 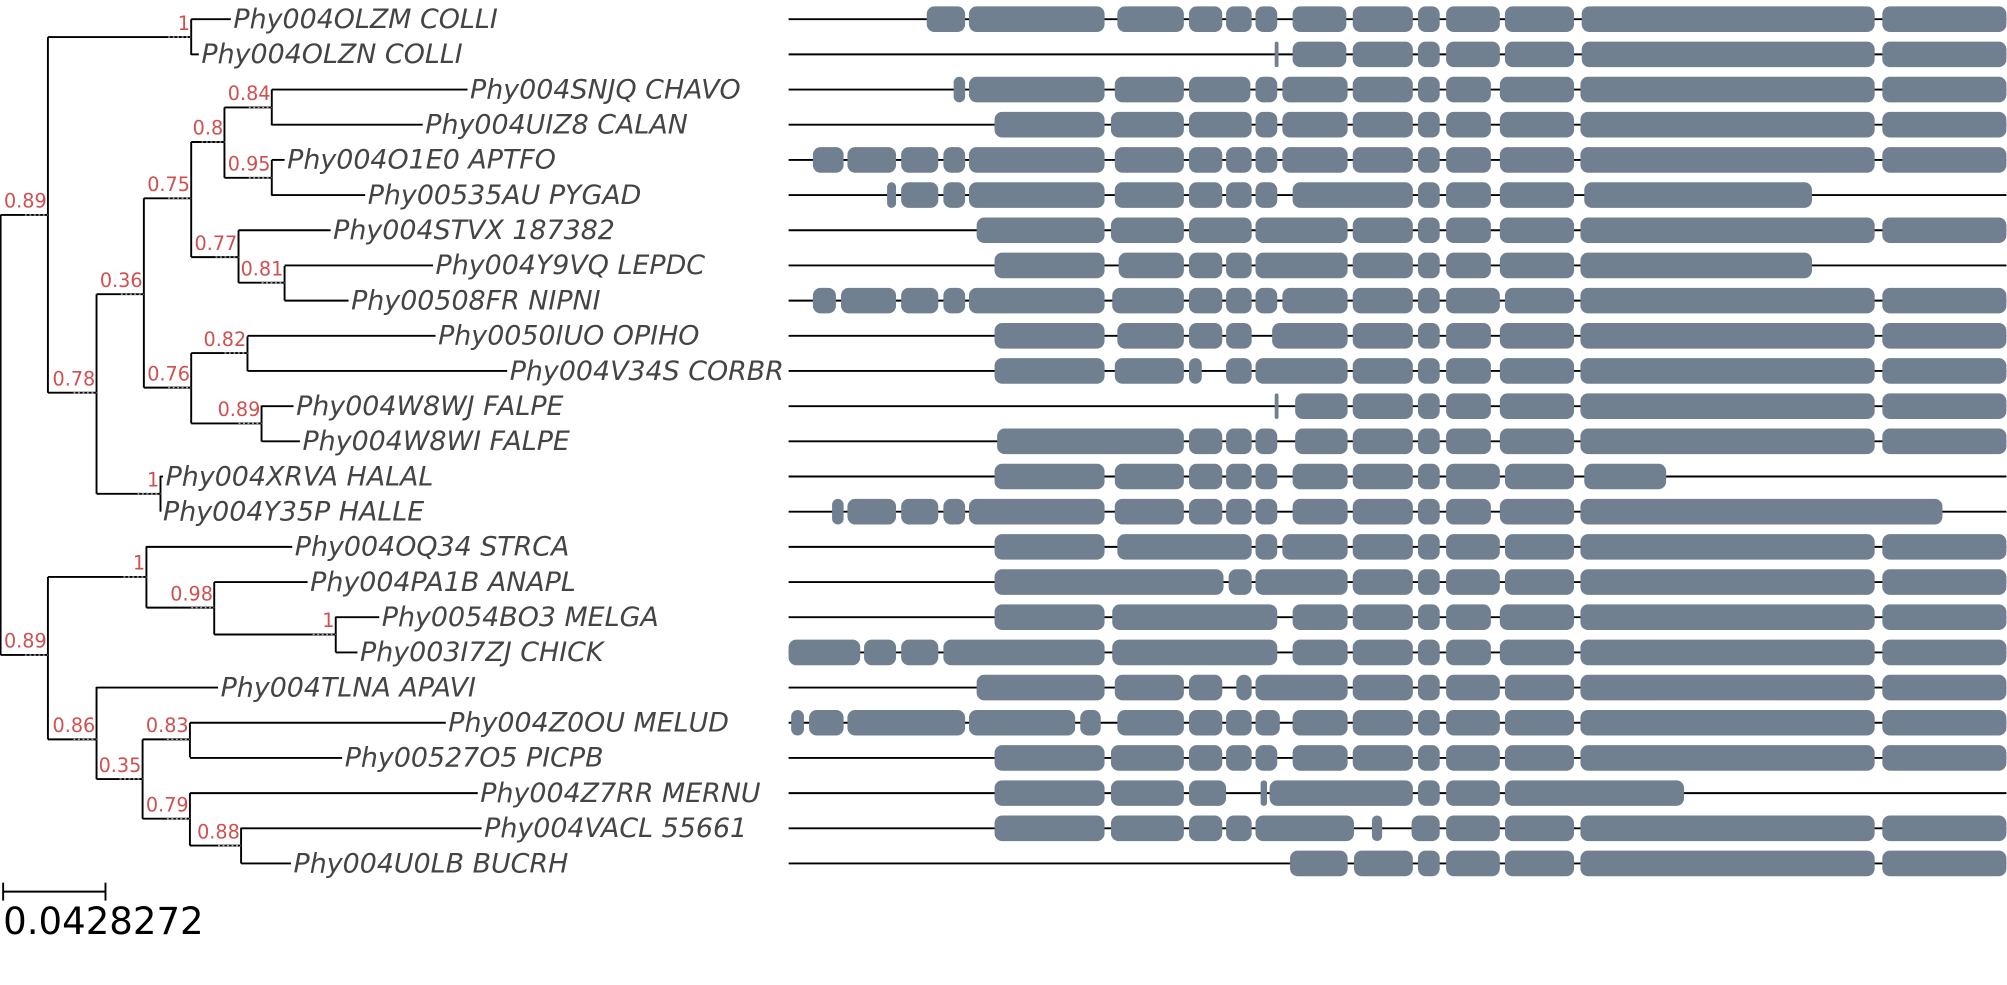 What do you see at coordinates (191, 593) in the screenshot?
I see `support-value: 0.98` at bounding box center [191, 593].